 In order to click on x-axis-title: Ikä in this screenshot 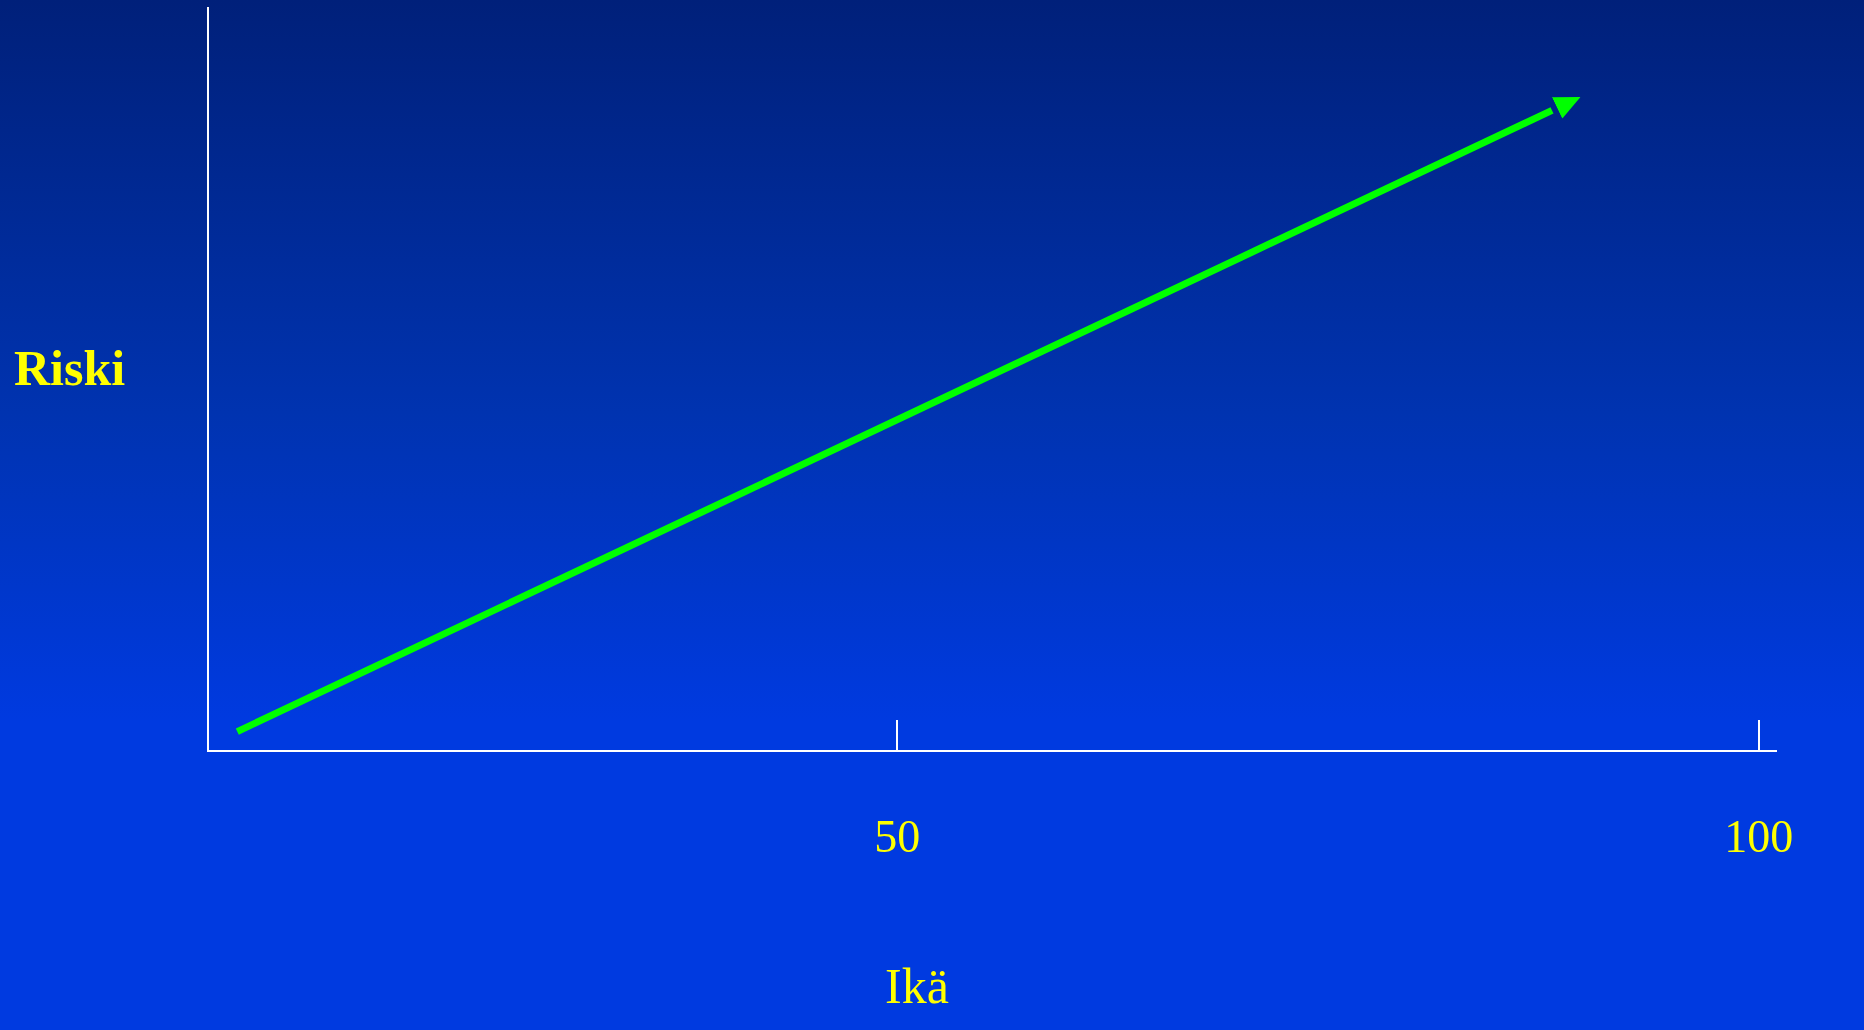, I will do `click(917, 986)`.